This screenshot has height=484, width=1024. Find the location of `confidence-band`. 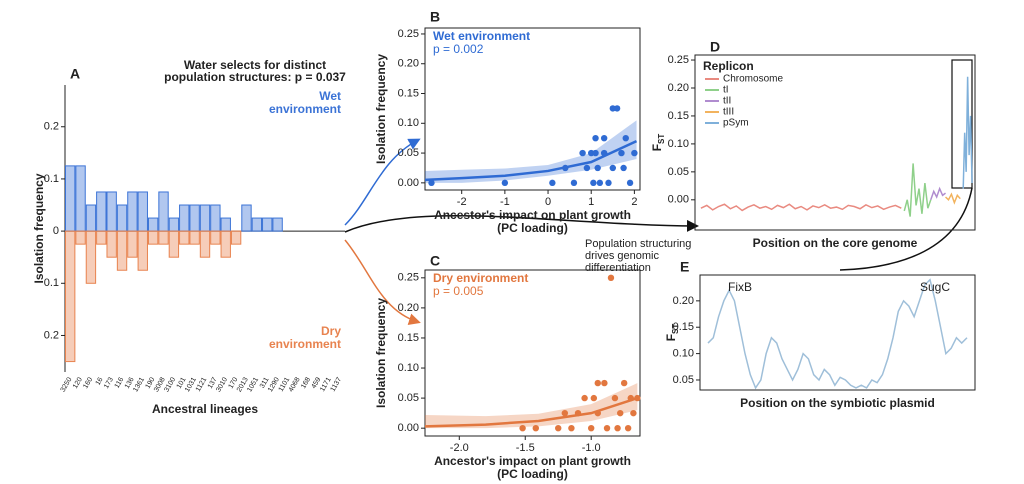

confidence-band is located at coordinates (531, 406).